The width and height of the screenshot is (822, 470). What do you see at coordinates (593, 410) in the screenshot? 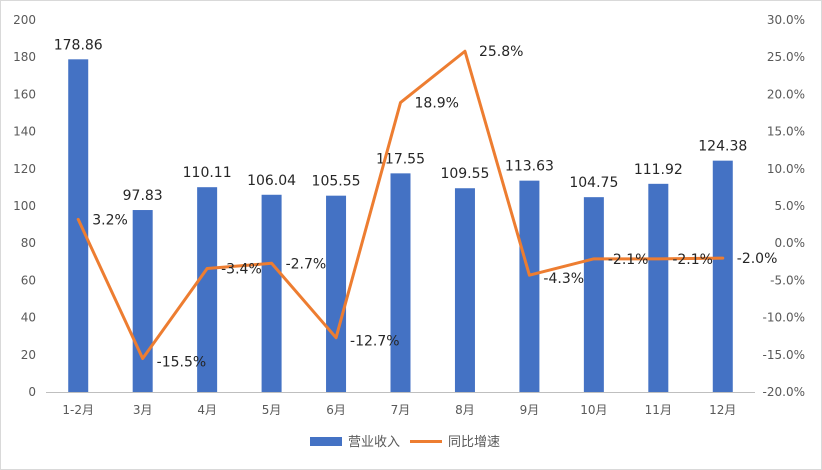
I see `x-tick-label: 10月` at bounding box center [593, 410].